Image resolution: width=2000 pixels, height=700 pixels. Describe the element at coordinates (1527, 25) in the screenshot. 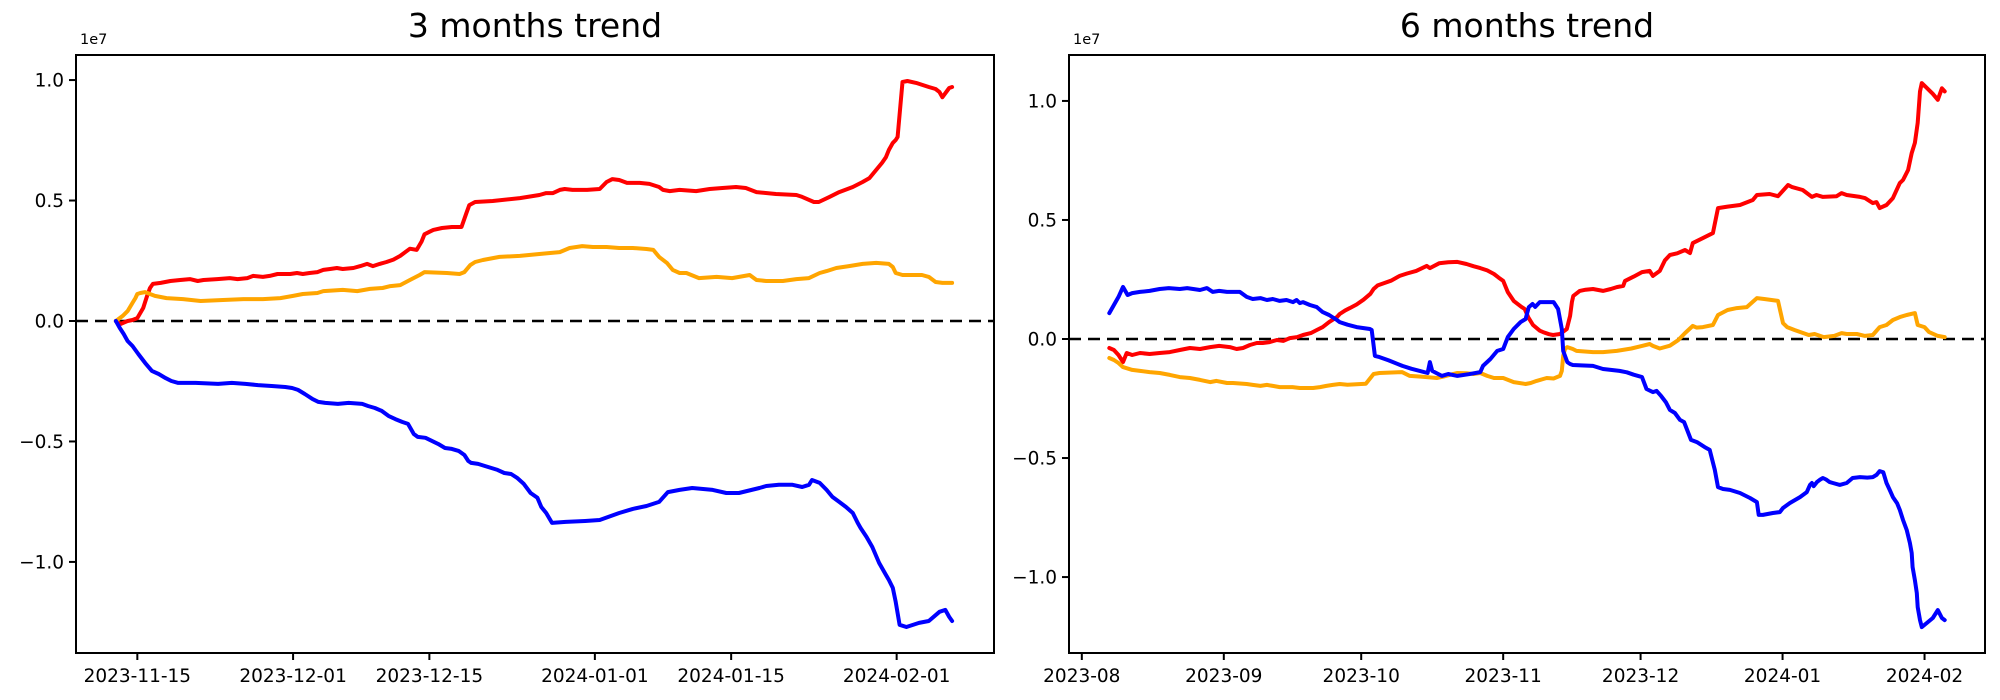

I see `chart-title: 6 months trend` at that location.